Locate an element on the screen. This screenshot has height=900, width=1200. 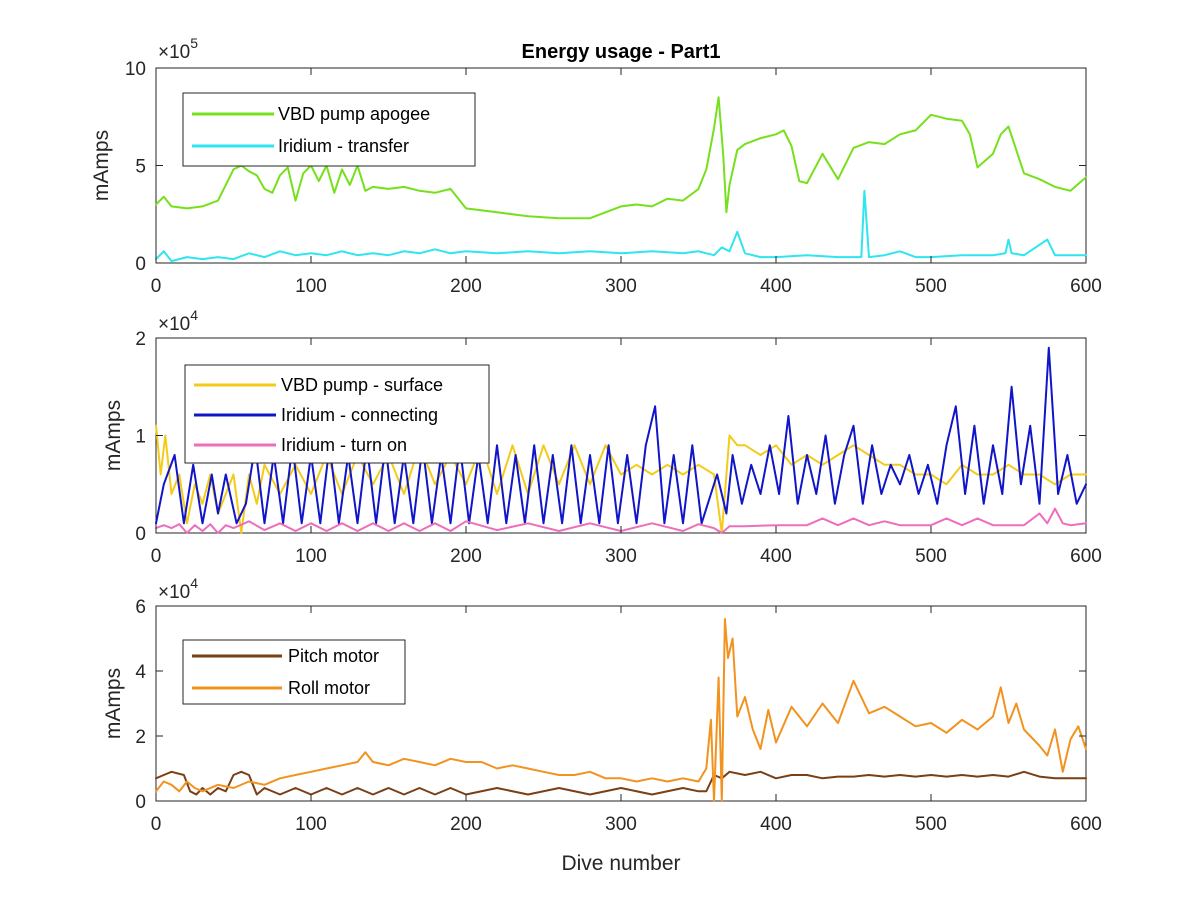
panel-2-ytick-label: 1 is located at coordinates (140, 437).